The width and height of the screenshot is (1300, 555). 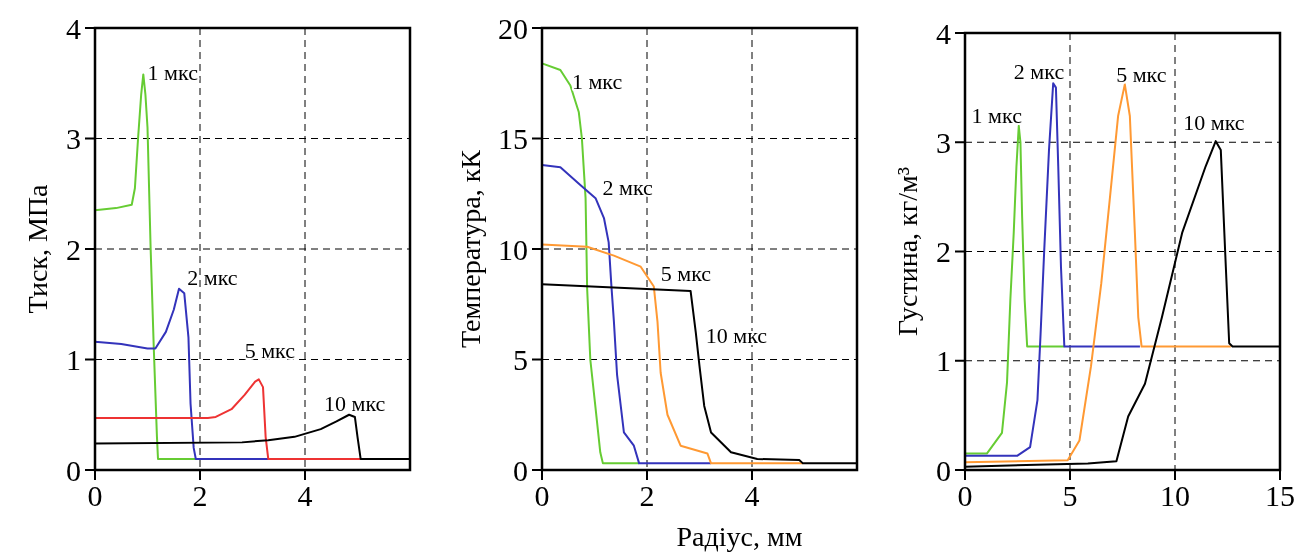 I want to click on x-tick-label: 10, so click(x=1175, y=495).